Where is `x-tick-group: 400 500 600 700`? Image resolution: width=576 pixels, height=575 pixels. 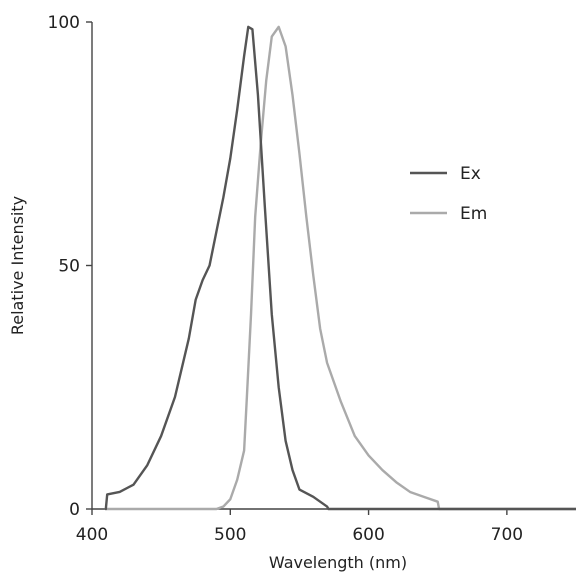
x-tick-group: 400 500 600 700 is located at coordinates (299, 527).